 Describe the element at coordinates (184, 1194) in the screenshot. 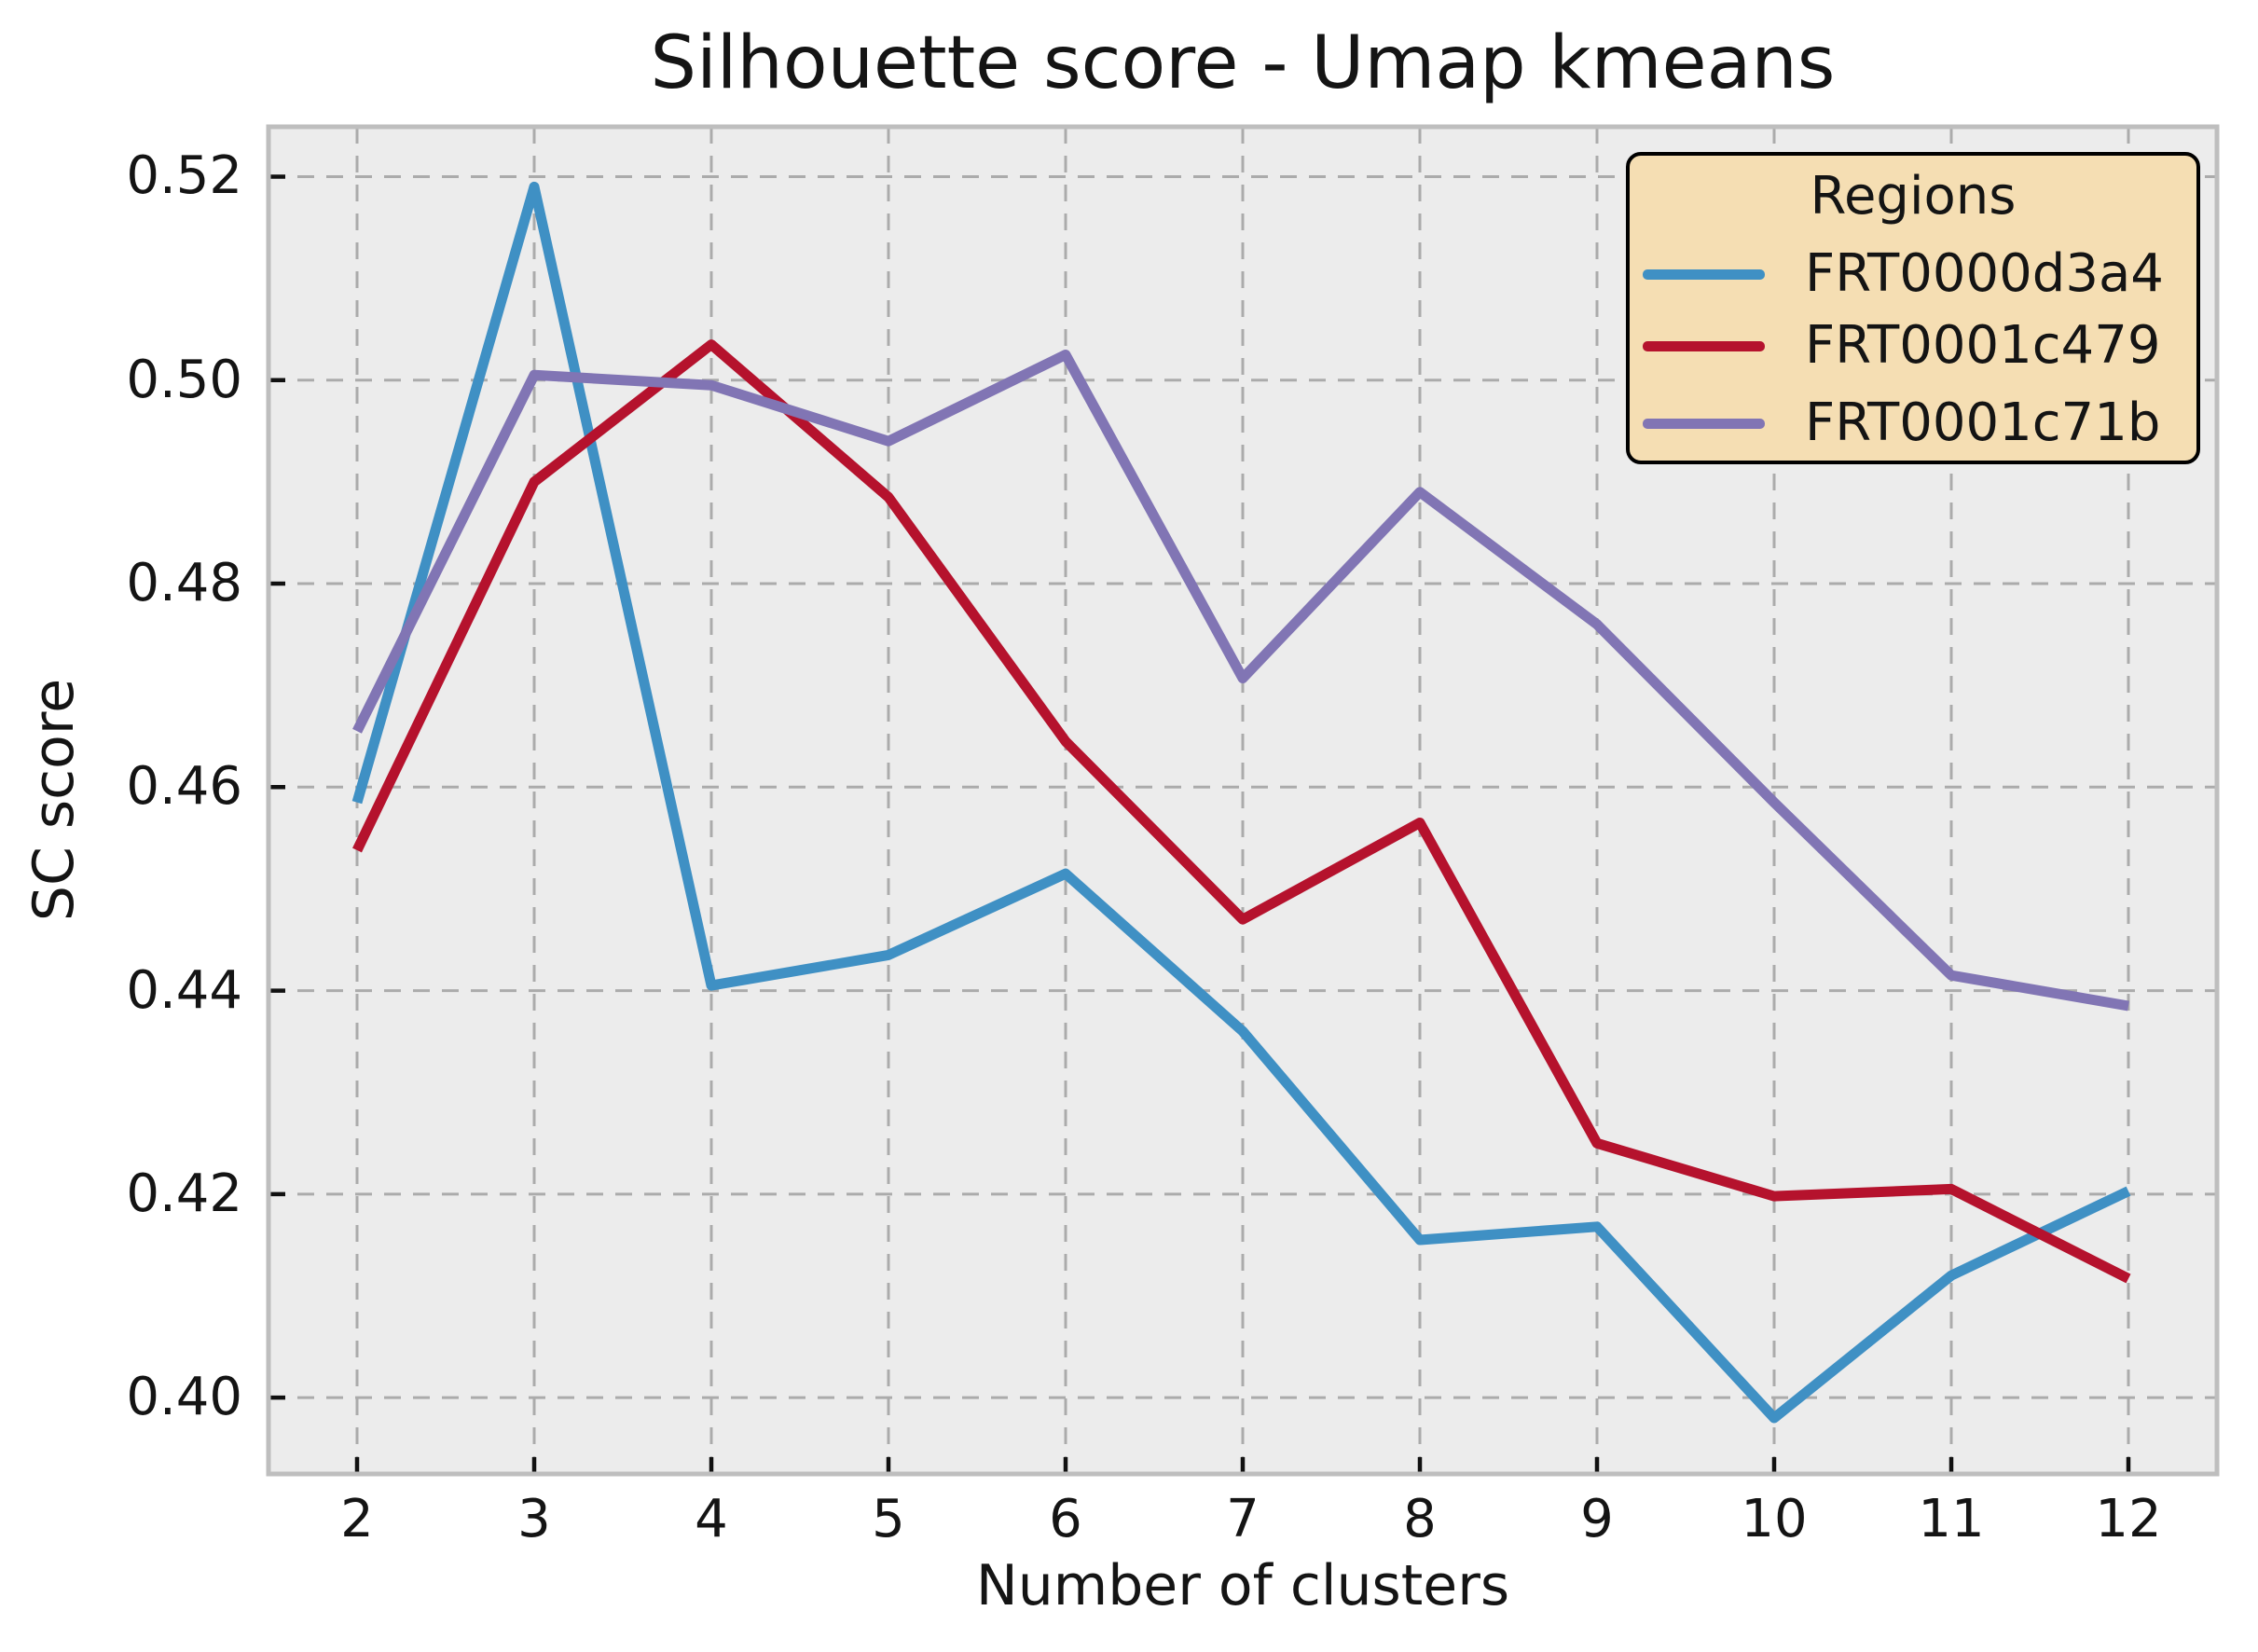

I see `y-tick-label: 0.42` at that location.